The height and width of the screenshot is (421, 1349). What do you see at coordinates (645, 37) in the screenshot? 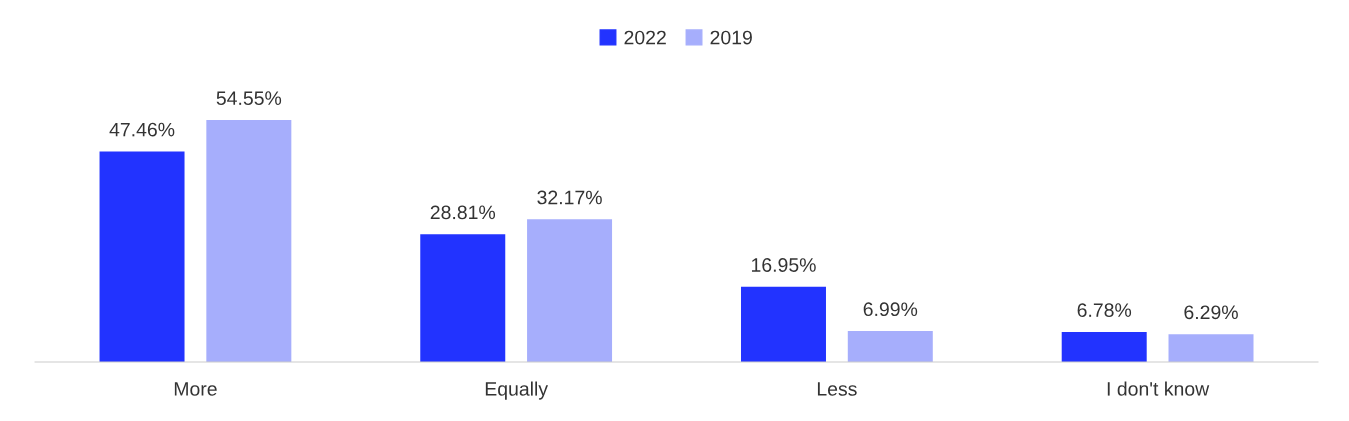
I see `legend-label: 2022` at bounding box center [645, 37].